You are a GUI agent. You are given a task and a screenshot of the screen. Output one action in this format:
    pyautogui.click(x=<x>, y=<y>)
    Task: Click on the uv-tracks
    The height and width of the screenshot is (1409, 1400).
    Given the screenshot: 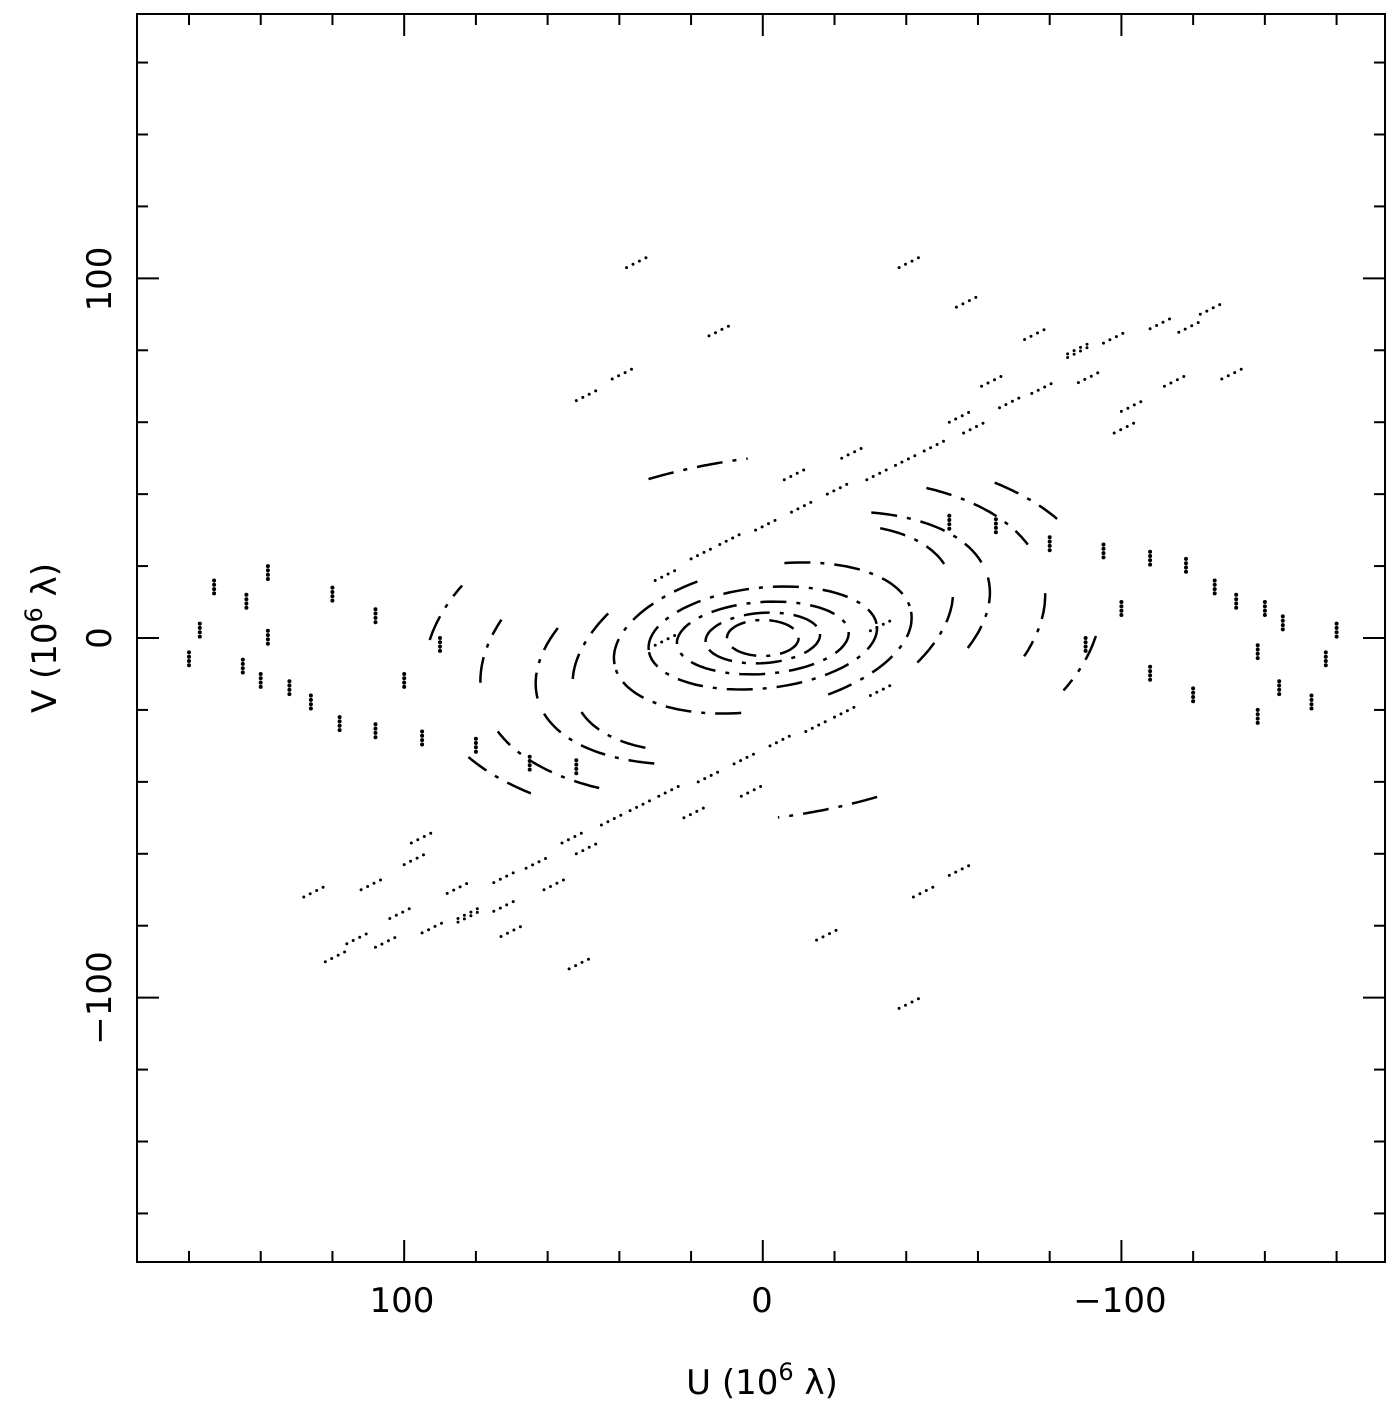 What is the action you would take?
    pyautogui.click(x=763, y=638)
    